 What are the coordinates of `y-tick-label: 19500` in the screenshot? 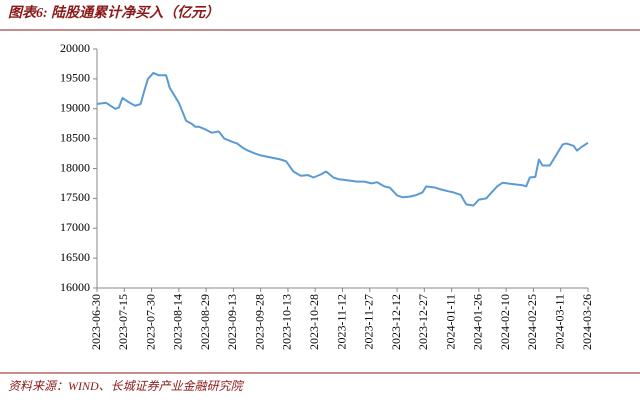 It's located at (75, 78).